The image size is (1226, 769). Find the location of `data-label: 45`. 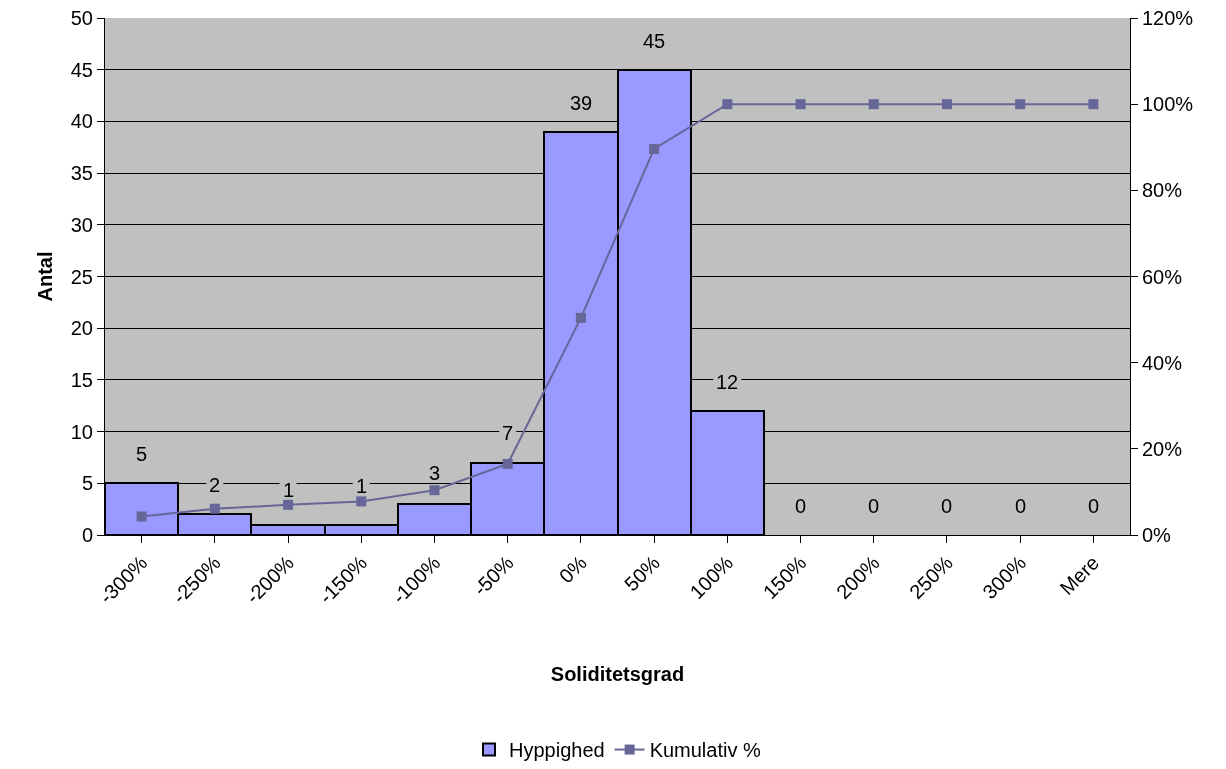

data-label: 45 is located at coordinates (654, 41).